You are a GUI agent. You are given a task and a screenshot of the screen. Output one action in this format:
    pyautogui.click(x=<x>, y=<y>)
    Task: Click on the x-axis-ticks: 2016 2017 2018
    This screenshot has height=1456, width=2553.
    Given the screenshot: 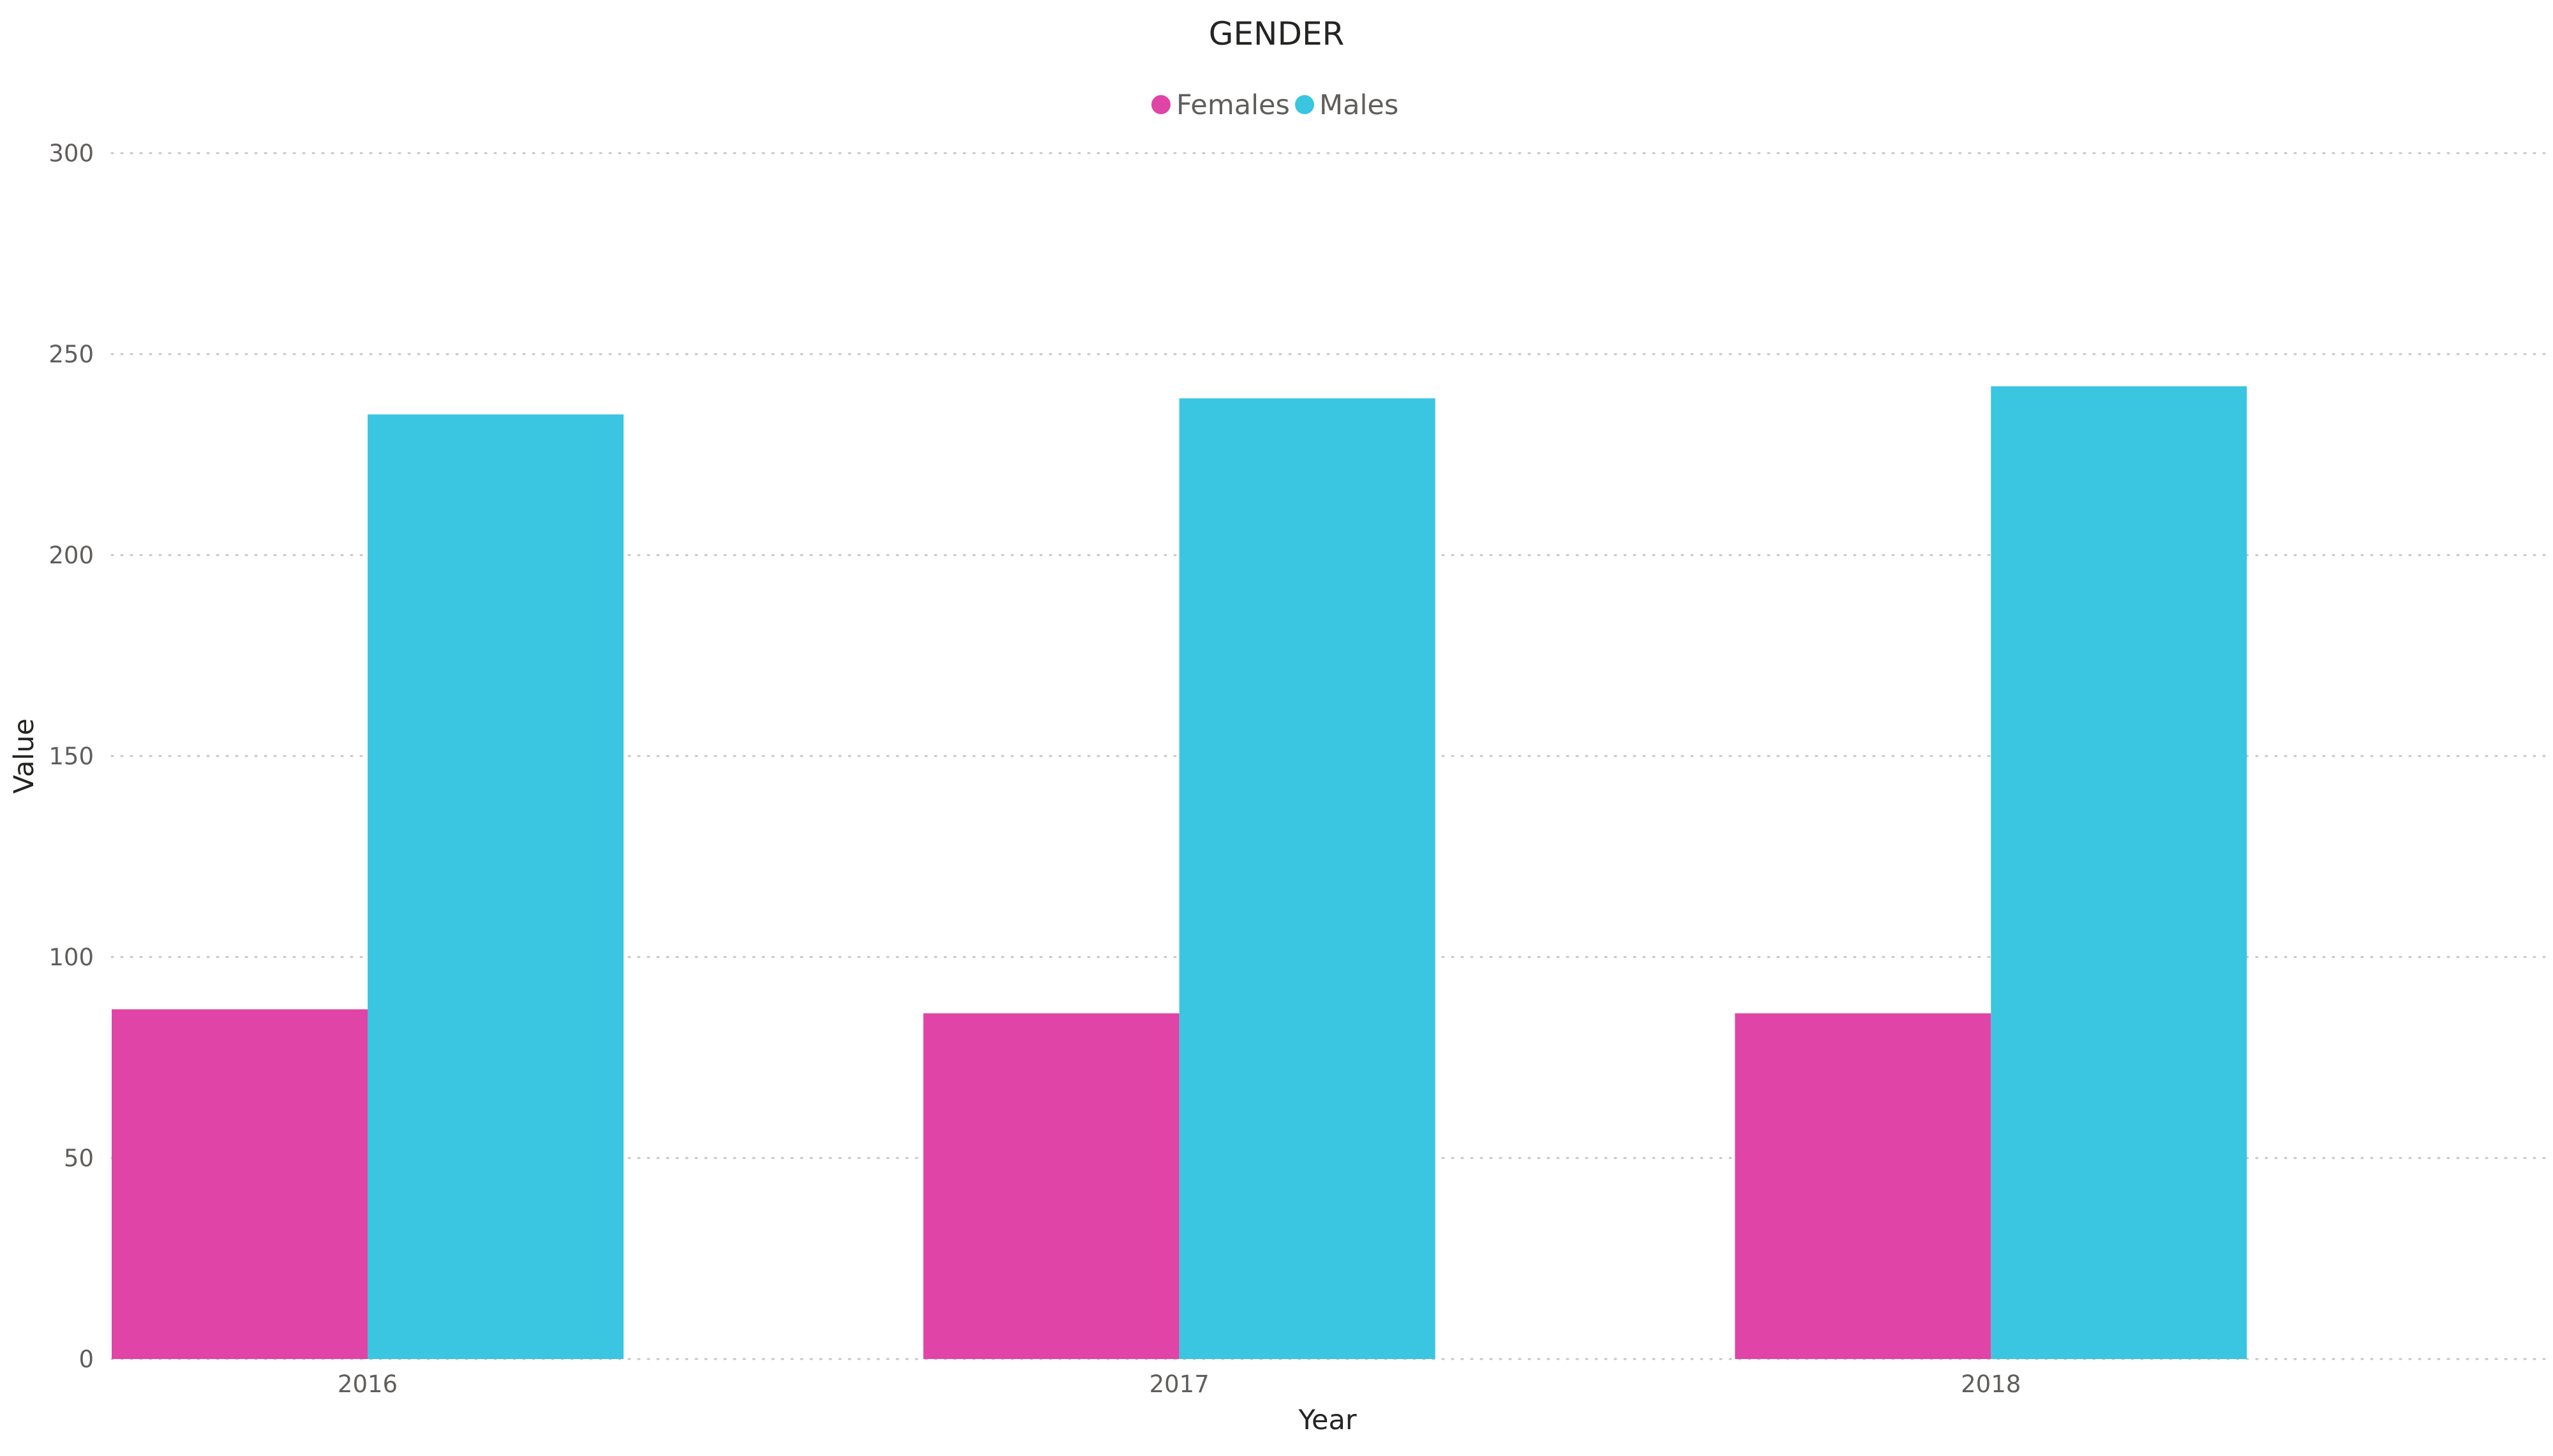 What is the action you would take?
    pyautogui.click(x=1179, y=1384)
    